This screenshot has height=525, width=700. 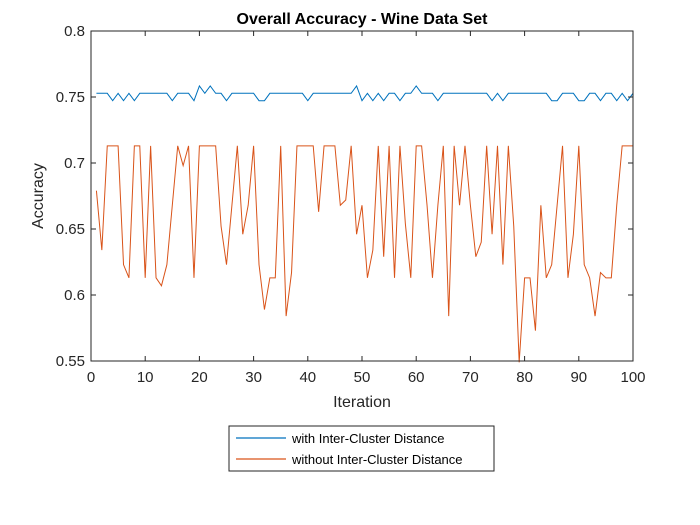 I want to click on x-tick-label: 100, so click(x=632, y=377).